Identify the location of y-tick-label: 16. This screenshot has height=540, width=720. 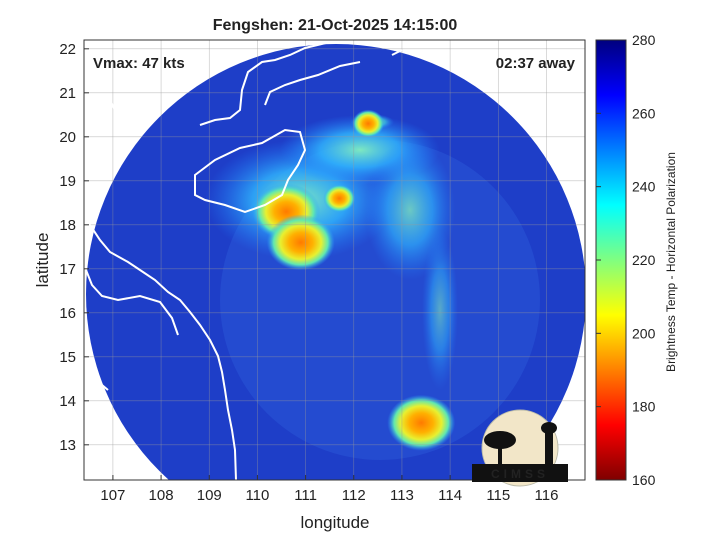
(67, 313).